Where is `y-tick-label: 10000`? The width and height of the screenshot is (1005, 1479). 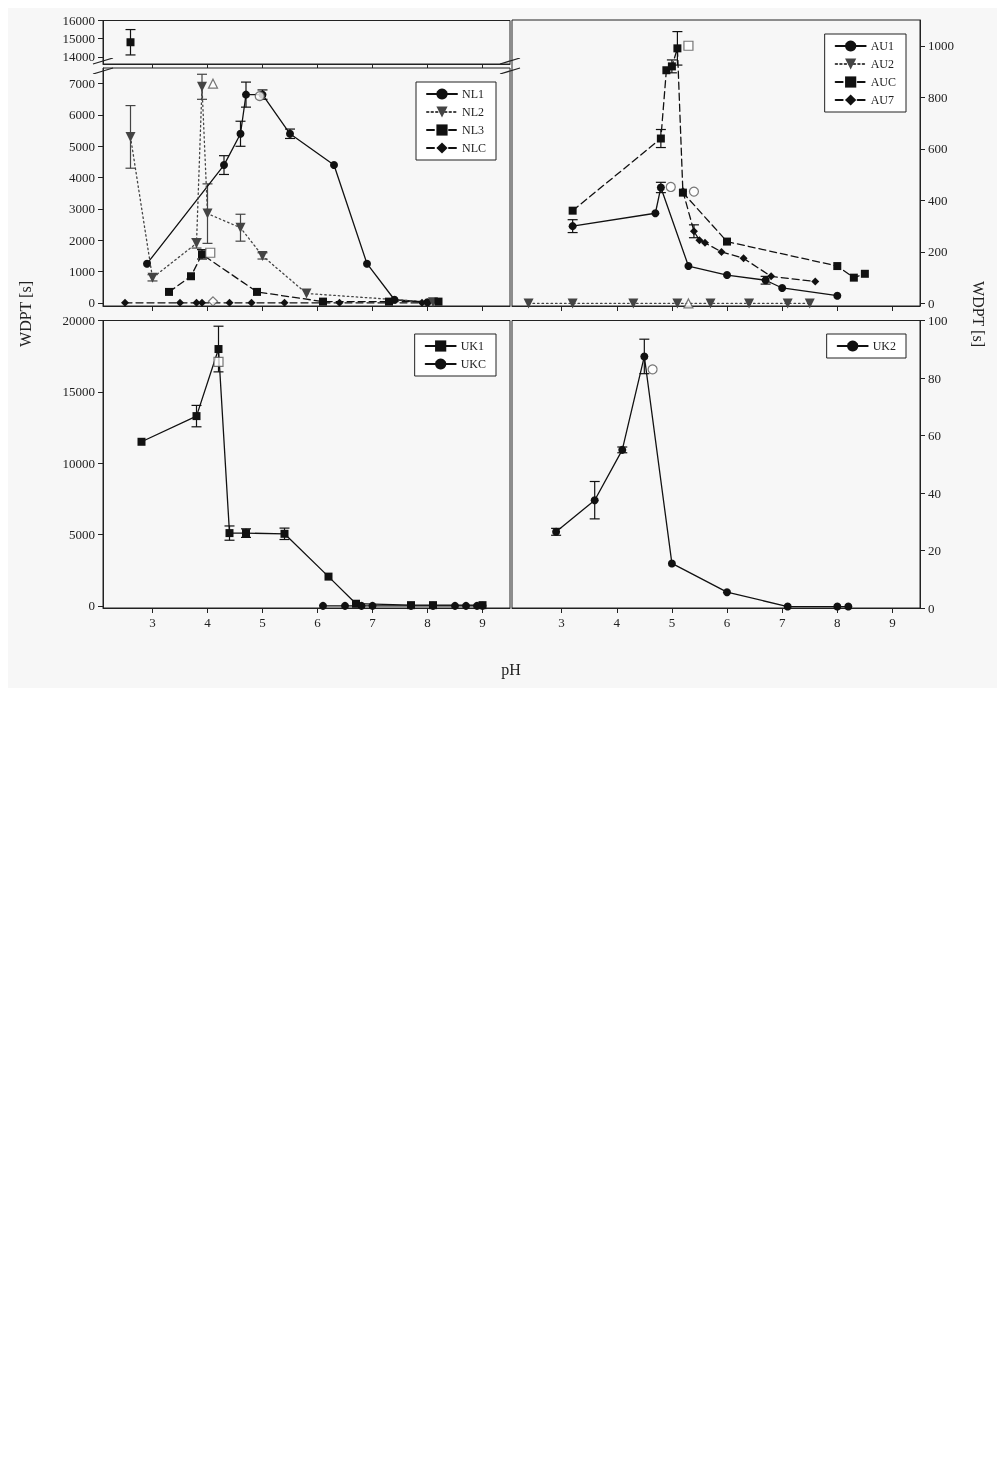 y-tick-label: 10000 is located at coordinates (78, 463).